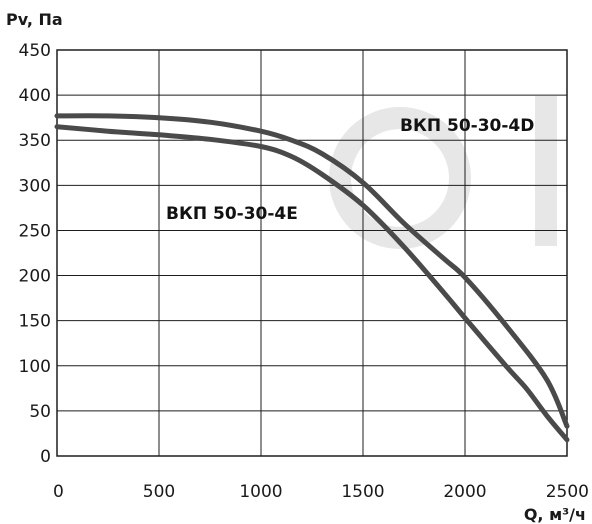 The image size is (592, 524). Describe the element at coordinates (35, 96) in the screenshot. I see `y-tick-label: 400` at that location.